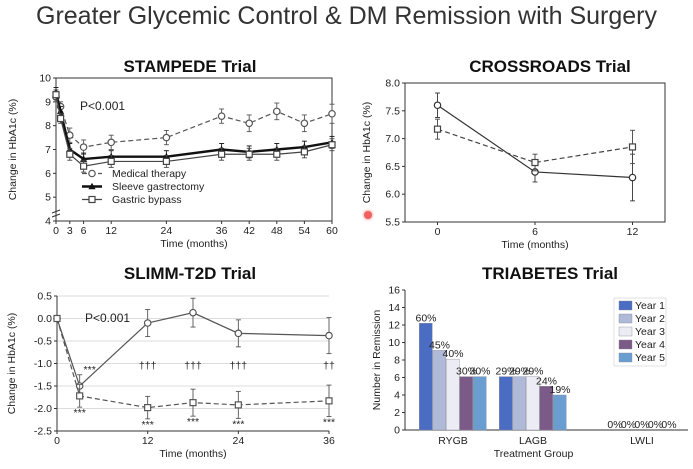 This screenshot has width=693, height=469. I want to click on triabetes-title: TRIABETES Trial, so click(550, 273).